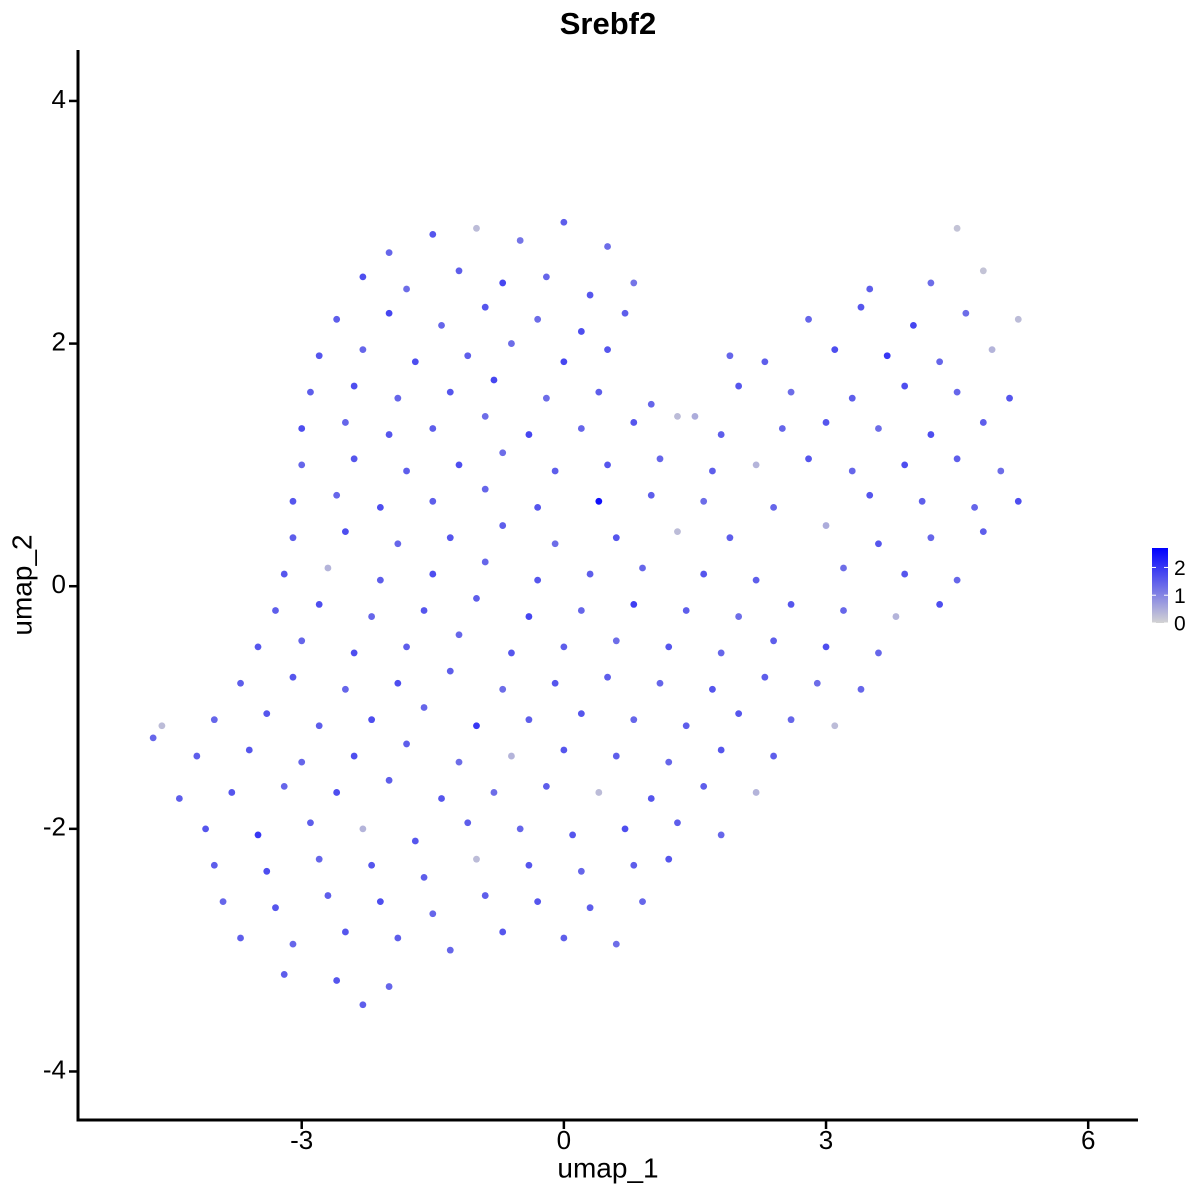 Image resolution: width=1200 pixels, height=1200 pixels. What do you see at coordinates (1180, 624) in the screenshot?
I see `colorbar-tick-label: 0` at bounding box center [1180, 624].